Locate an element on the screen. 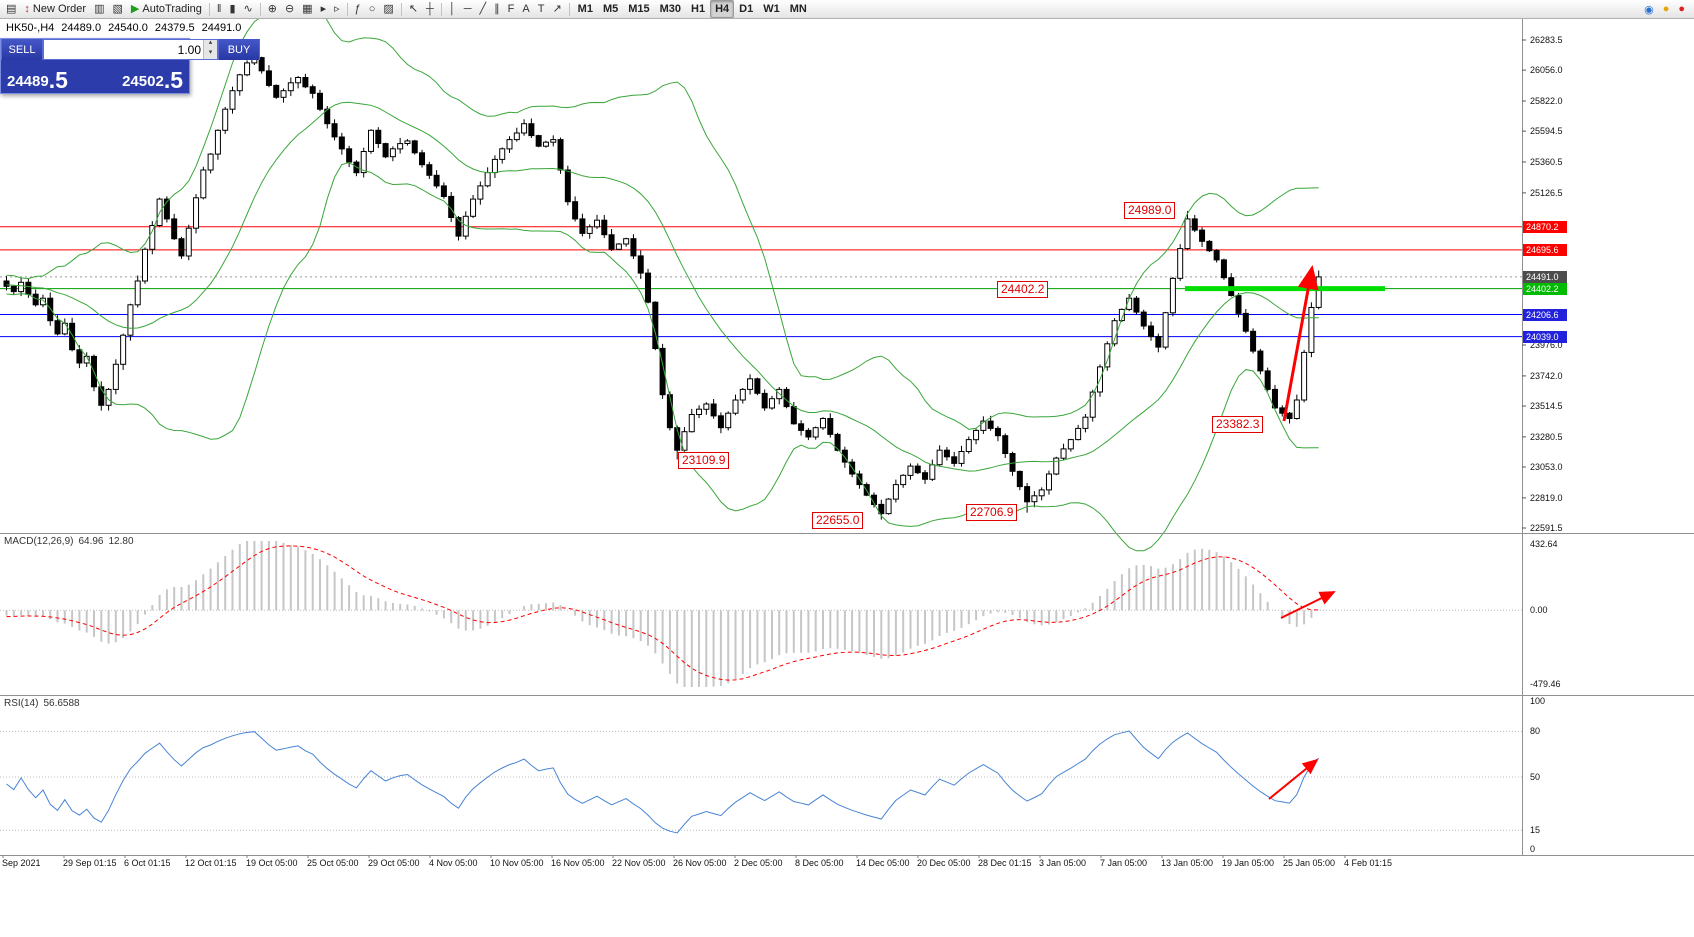 This screenshot has height=937, width=1694. timeframe-d1-button: D1 is located at coordinates (746, 9).